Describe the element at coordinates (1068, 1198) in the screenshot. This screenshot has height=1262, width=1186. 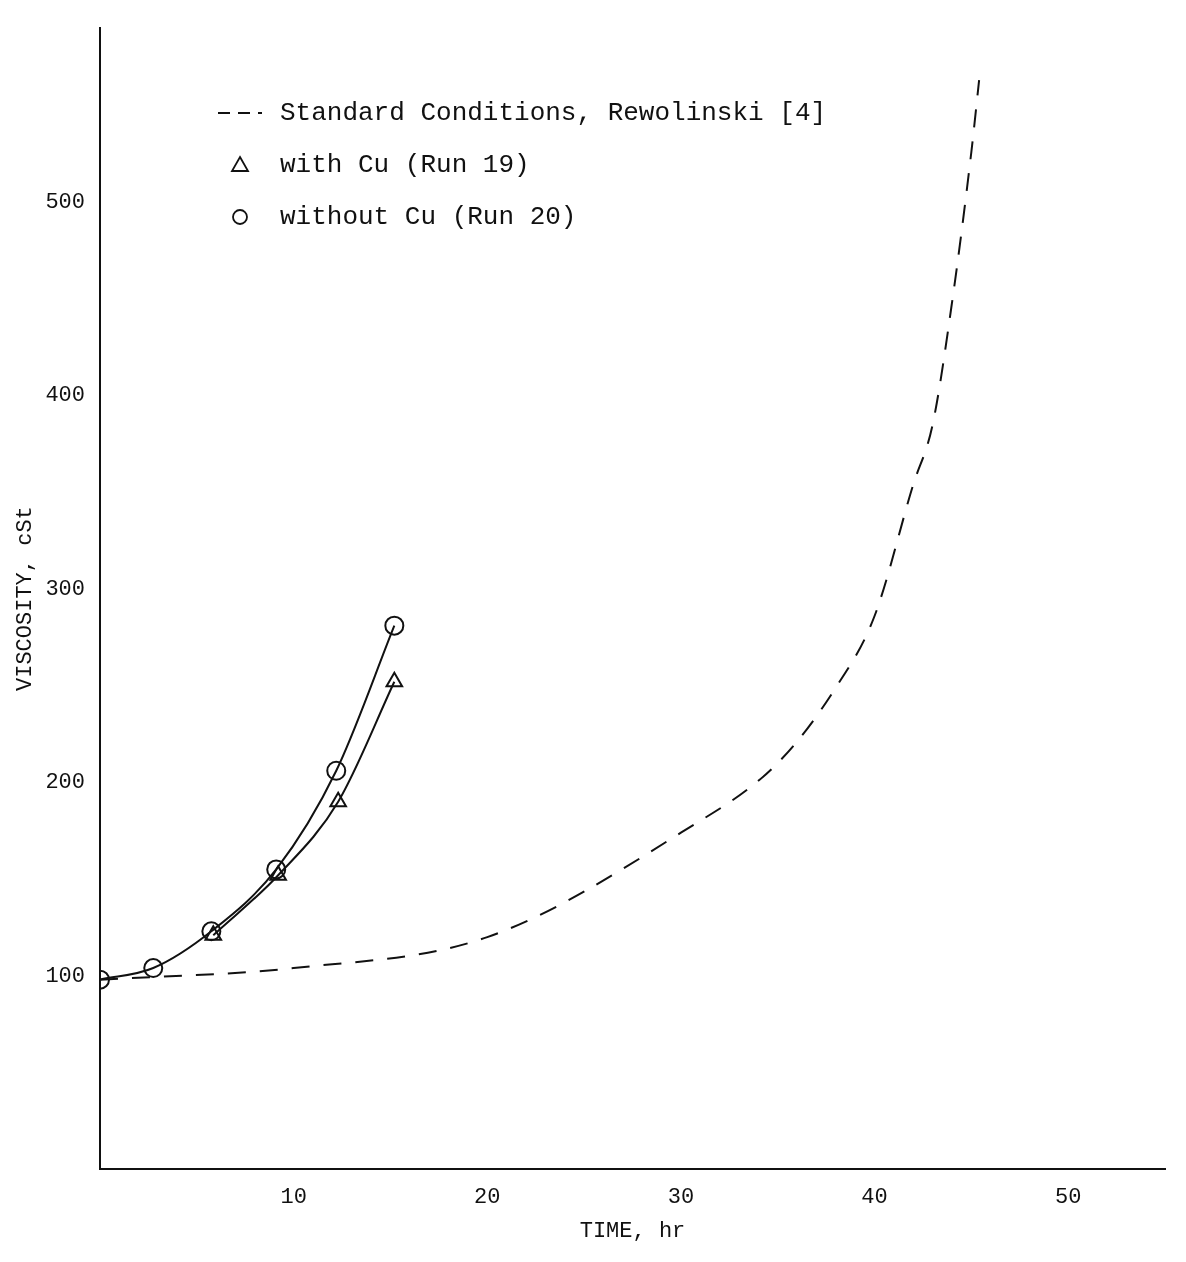
I see `x-tick-label: 50` at that location.